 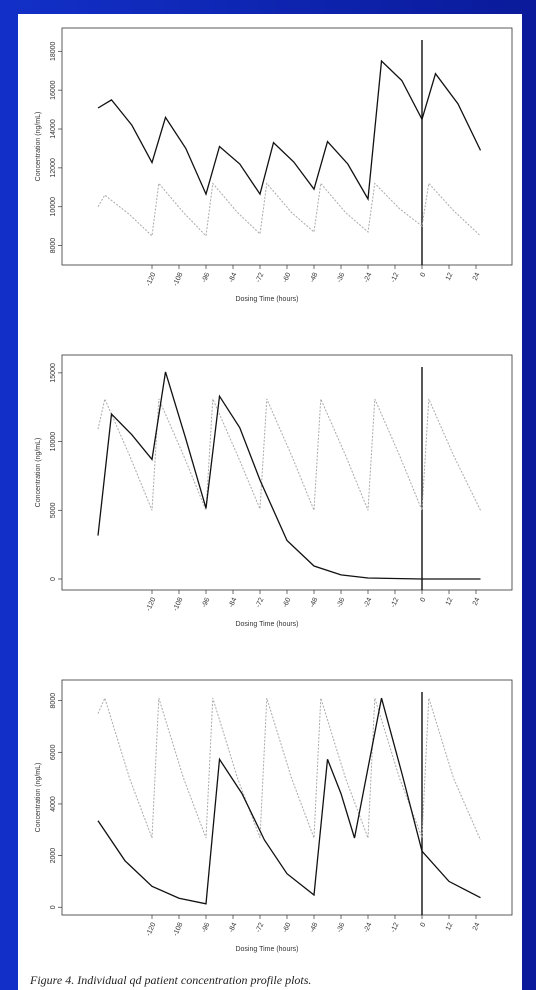 I want to click on y-tick-label: 15000, so click(x=53, y=373).